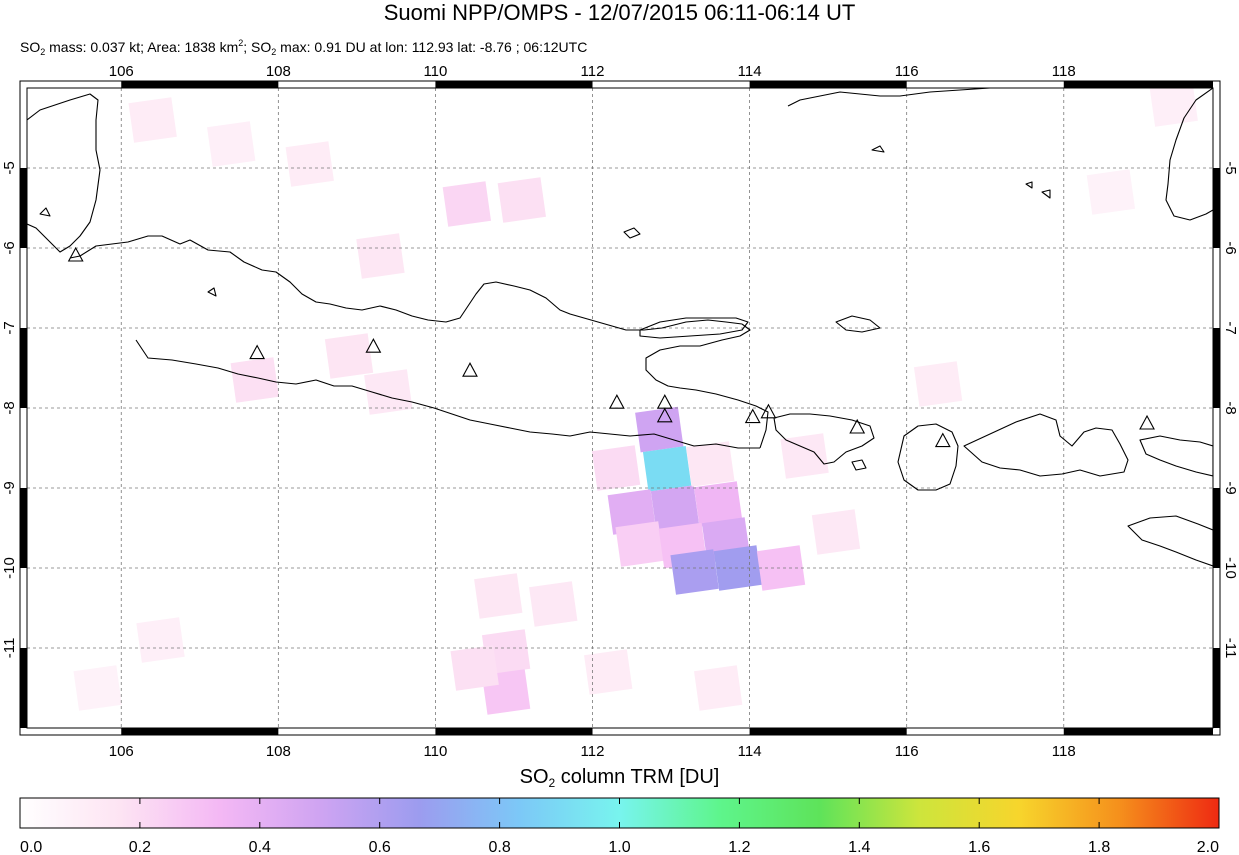 Image resolution: width=1239 pixels, height=855 pixels. Describe the element at coordinates (859, 847) in the screenshot. I see `colorbar-tick-label: 1.4` at that location.